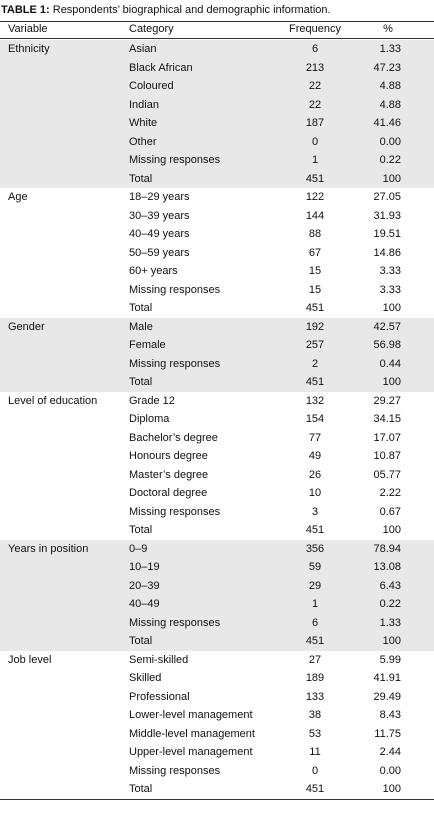 The height and width of the screenshot is (826, 434). I want to click on percent-cell: 29.27, so click(387, 400).